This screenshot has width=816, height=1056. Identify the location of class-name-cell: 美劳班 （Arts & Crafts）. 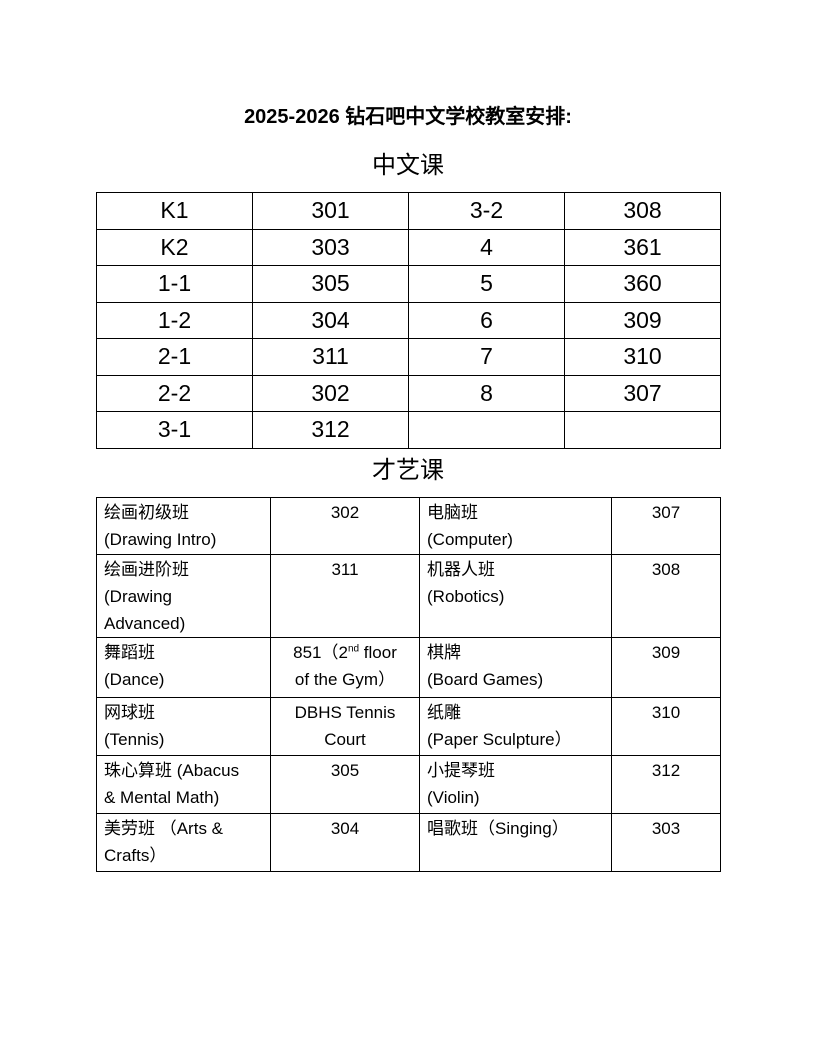
(183, 842).